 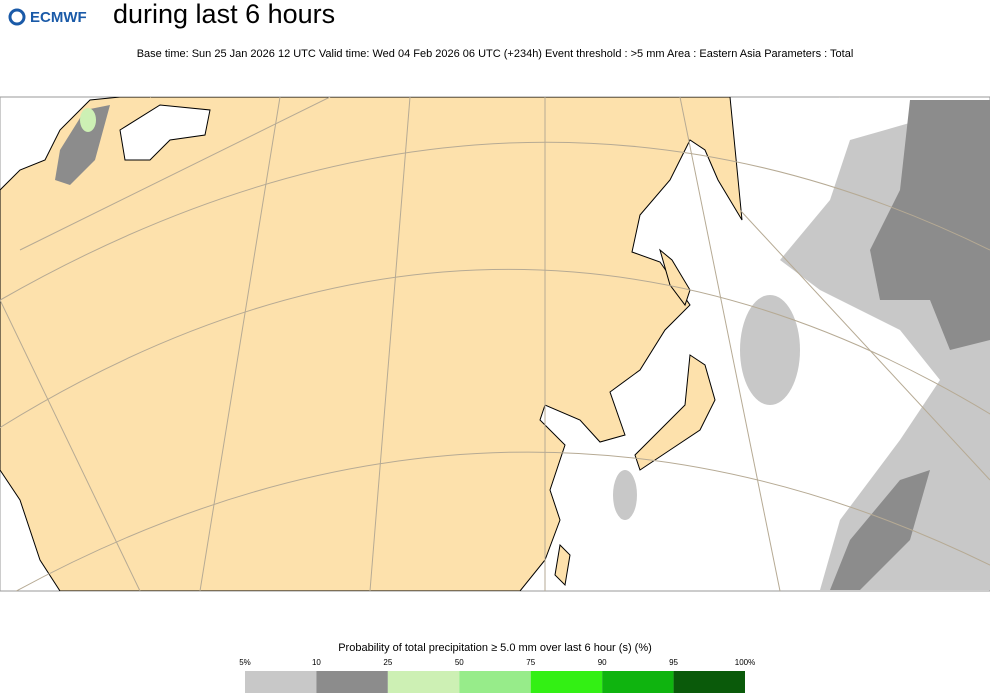 What do you see at coordinates (745, 662) in the screenshot?
I see `legend-tick-label: 100%` at bounding box center [745, 662].